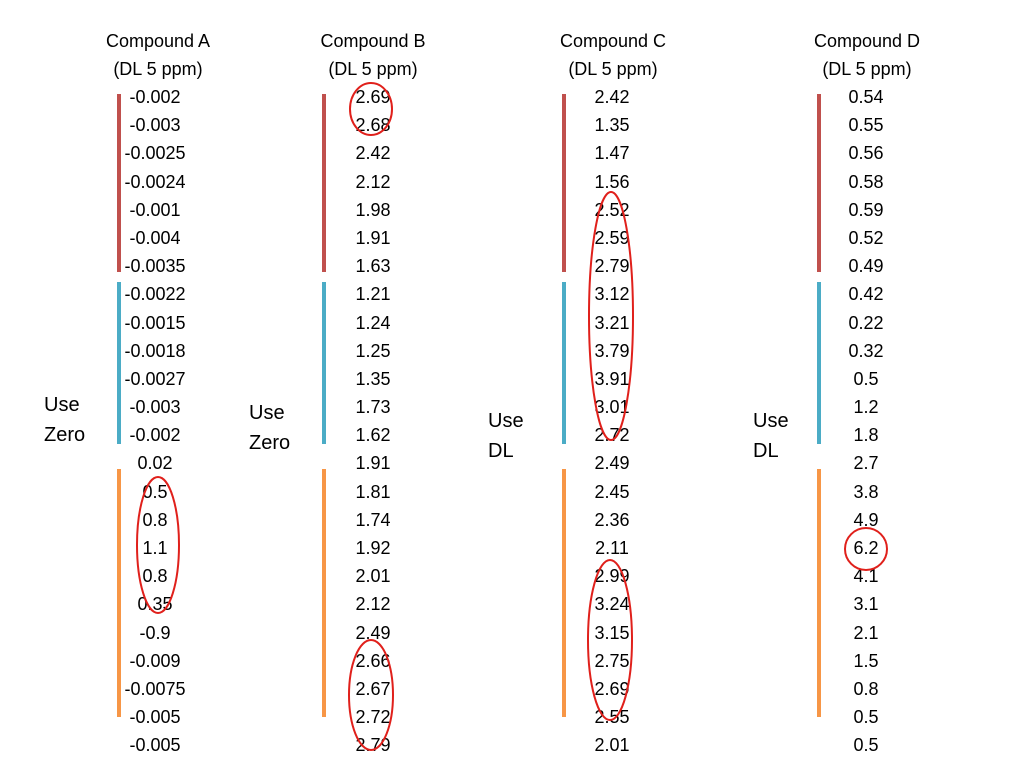 The image size is (1024, 768). I want to click on value-cell: 0.59, so click(866, 209).